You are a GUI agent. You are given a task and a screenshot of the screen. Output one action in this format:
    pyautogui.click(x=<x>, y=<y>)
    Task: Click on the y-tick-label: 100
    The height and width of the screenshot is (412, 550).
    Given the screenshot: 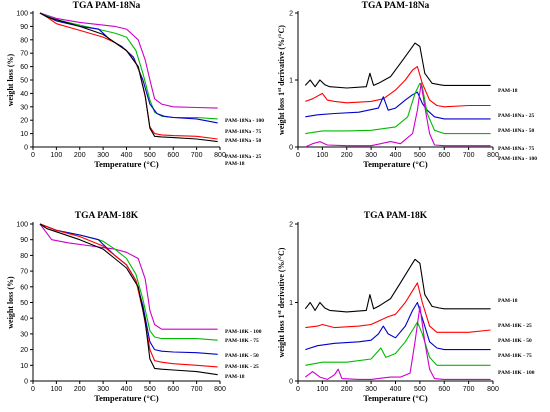 What is the action you would take?
    pyautogui.click(x=22, y=14)
    